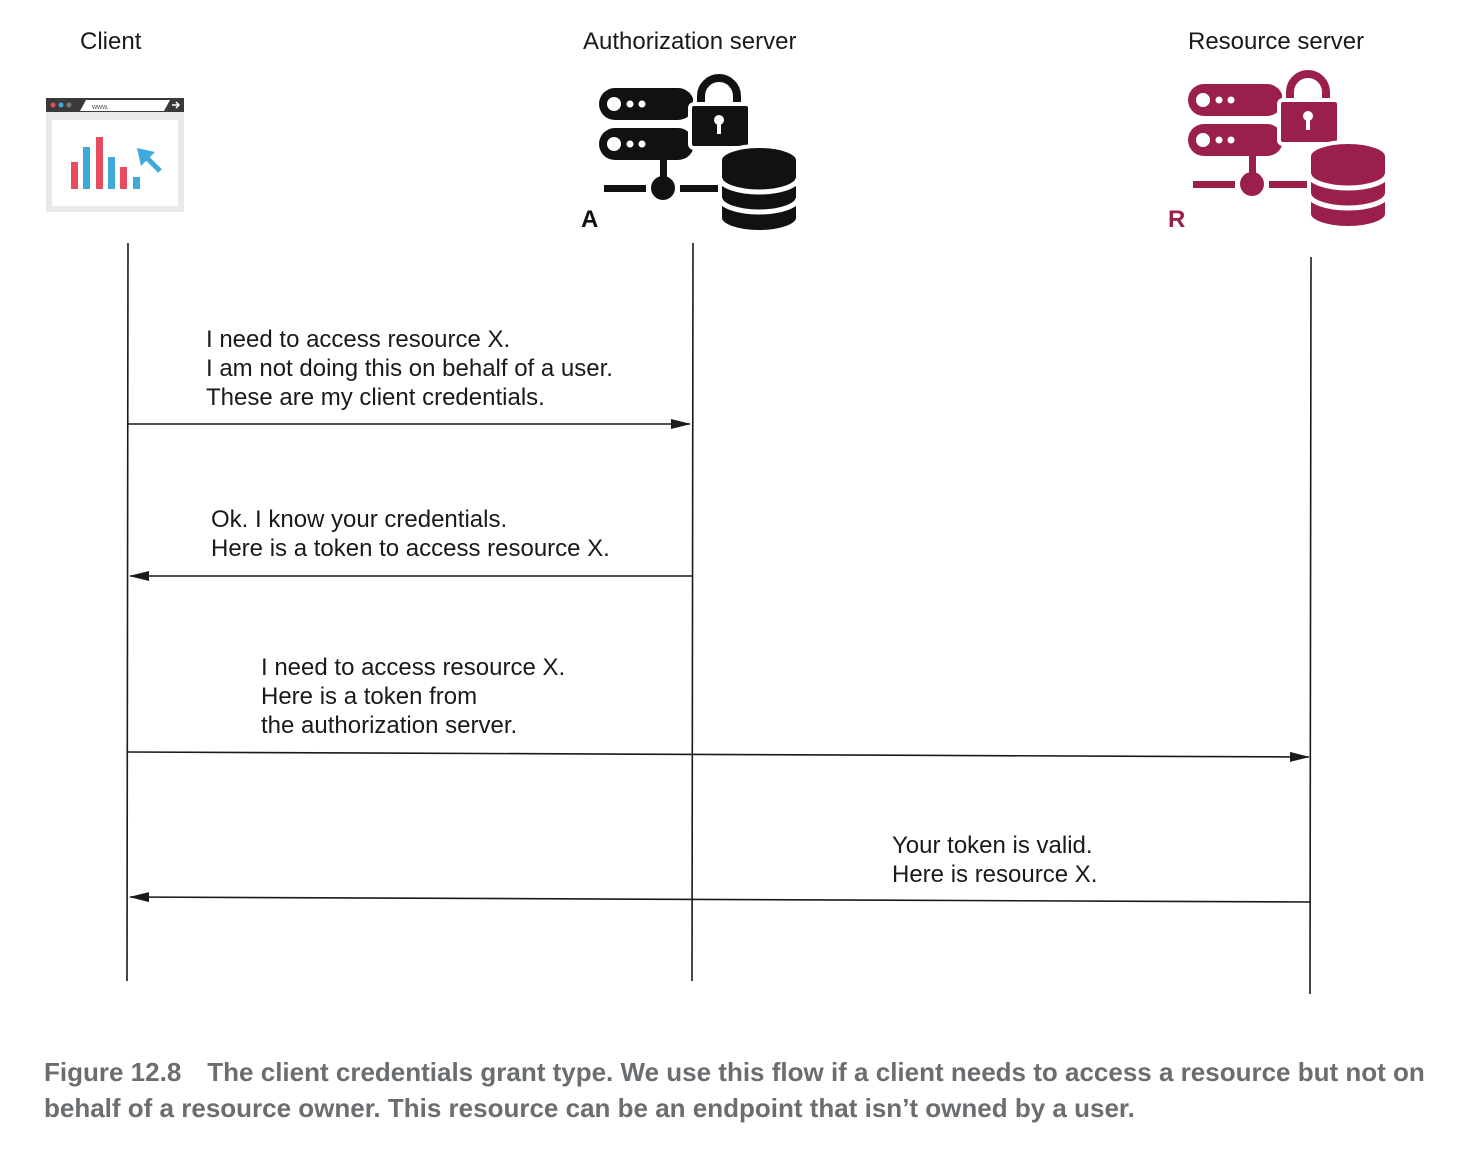  I want to click on resource-server-icon, so click(1289, 148).